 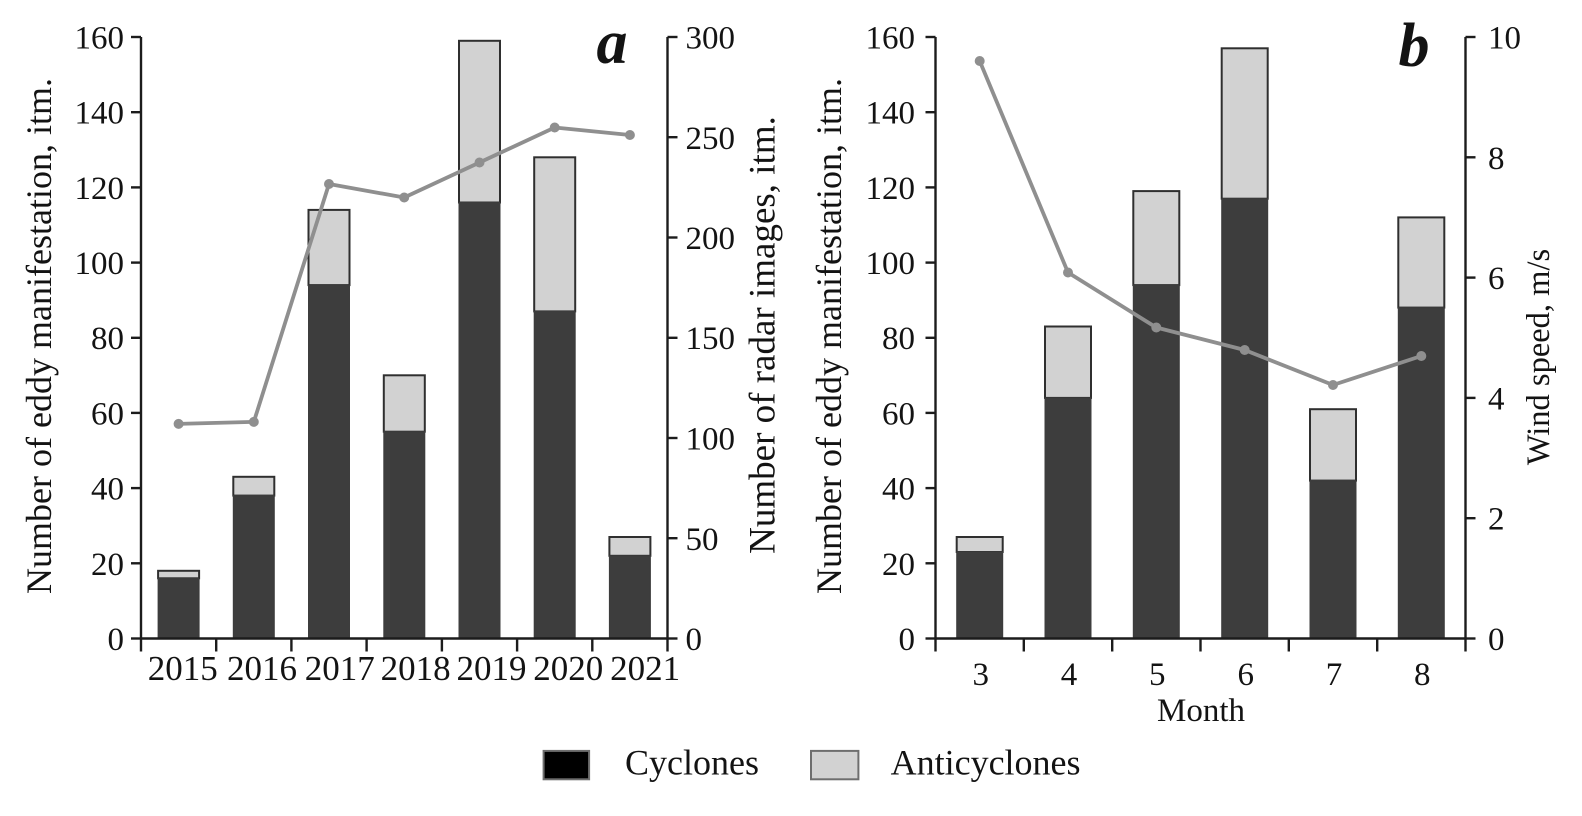 I want to click on svg-text: Wind speed, m/s, so click(x=1539, y=357).